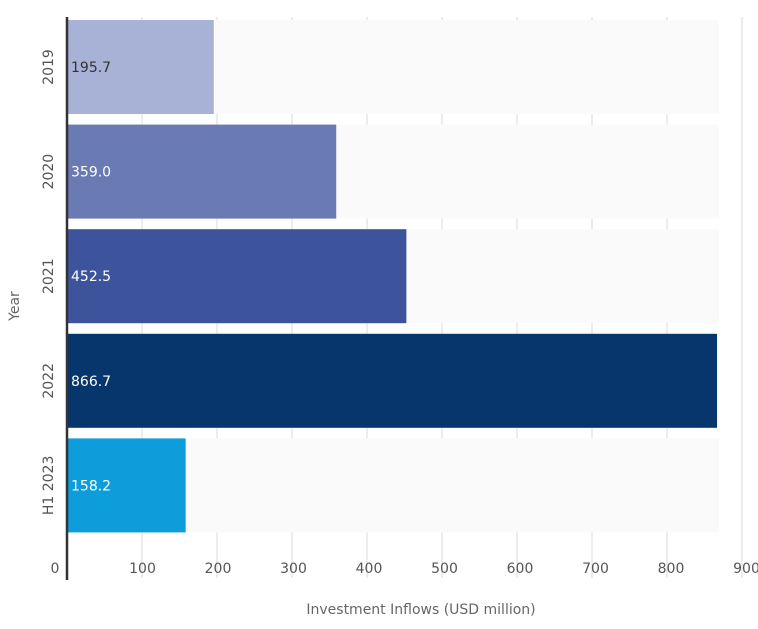 The image size is (758, 629). Describe the element at coordinates (293, 569) in the screenshot. I see `x-tick-label: 300` at that location.